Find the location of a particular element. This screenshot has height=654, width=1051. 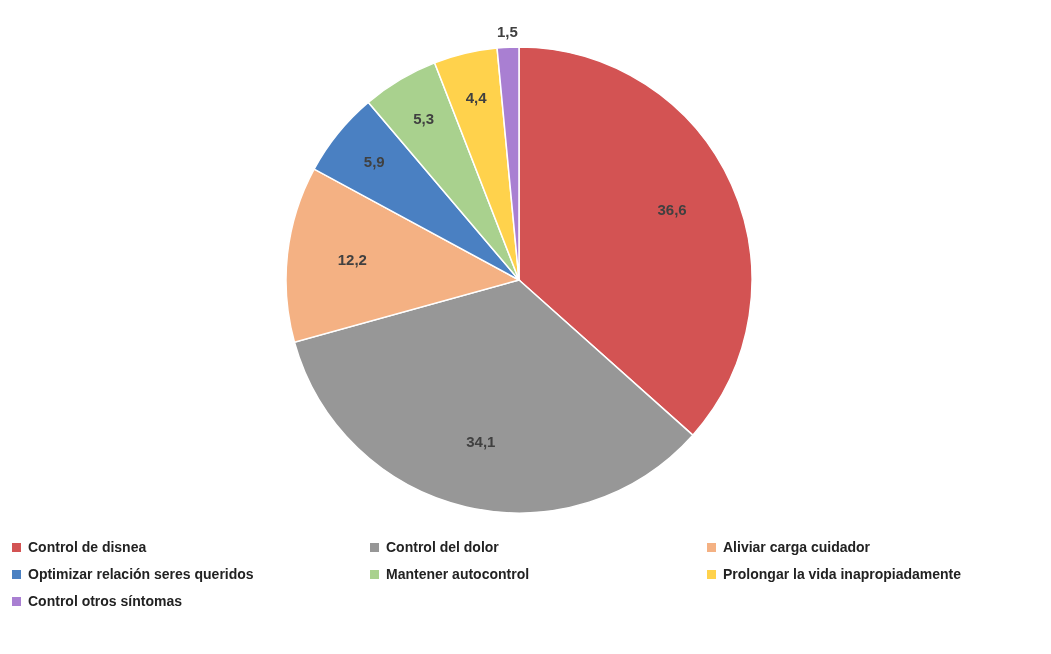

legend-label: Prolongar la vida inapropiadamente is located at coordinates (842, 573).